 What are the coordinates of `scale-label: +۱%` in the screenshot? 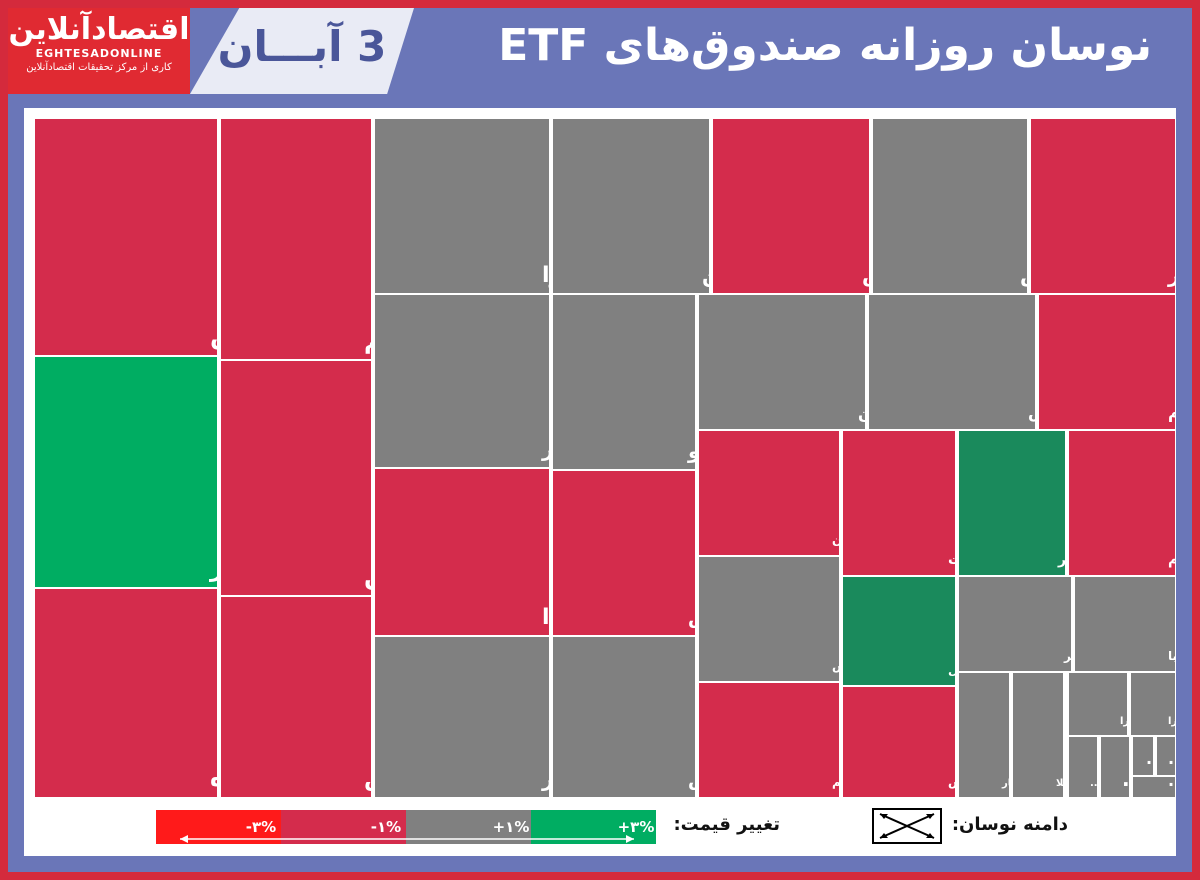 It's located at (511, 827).